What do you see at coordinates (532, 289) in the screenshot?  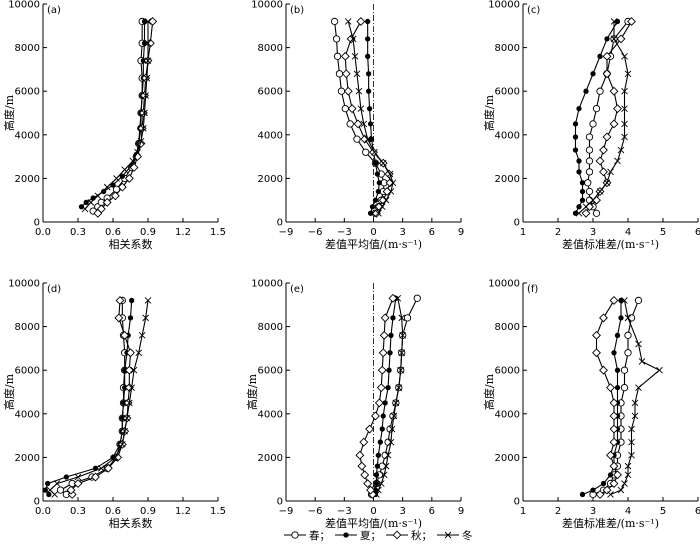 I see `panel-label: (f)` at bounding box center [532, 289].